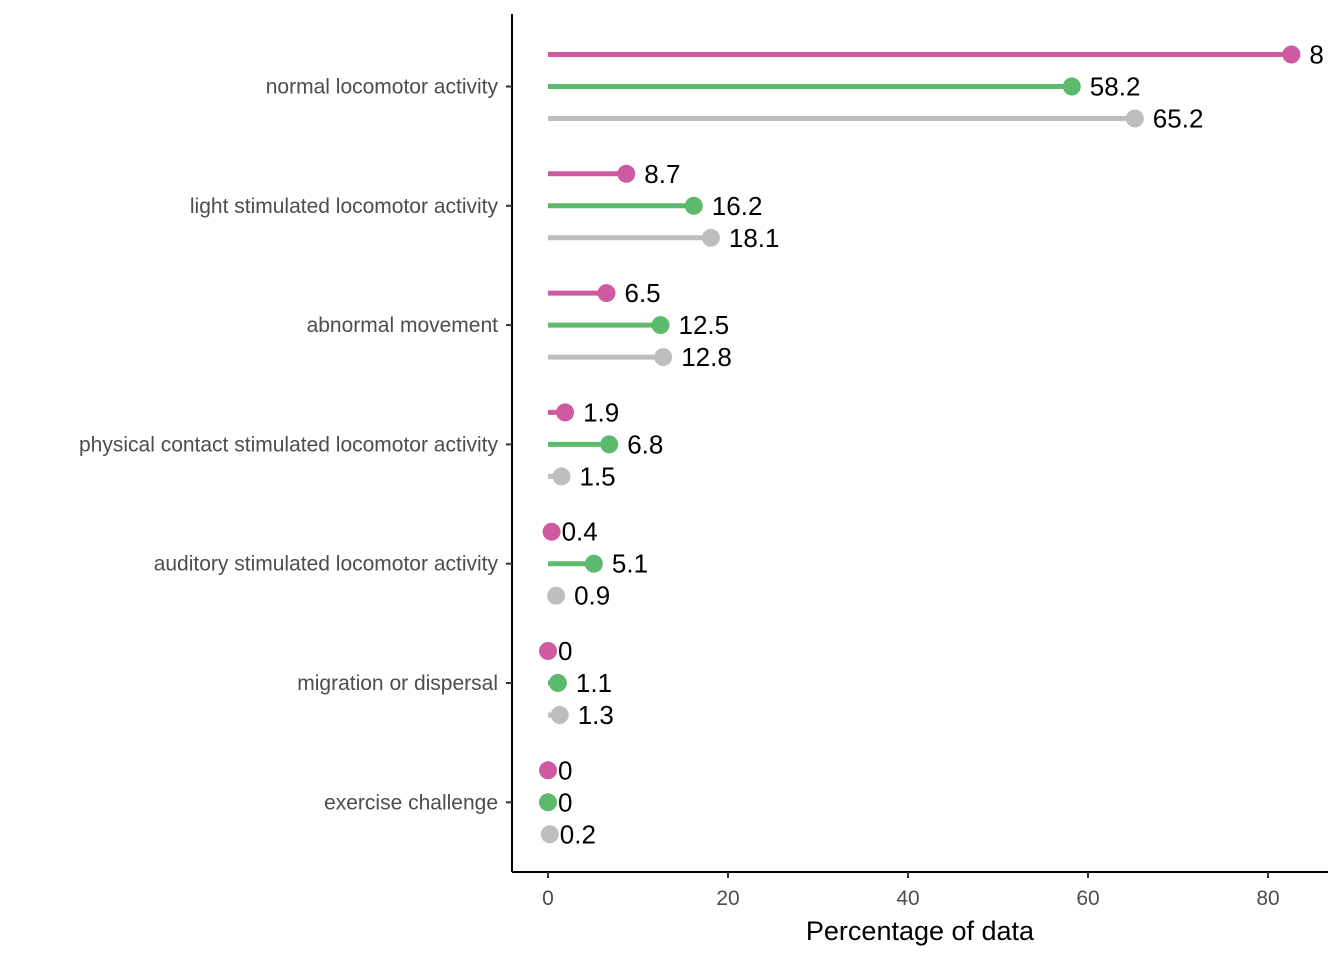 This screenshot has width=1344, height=960. What do you see at coordinates (326, 564) in the screenshot?
I see `category-label: auditory stimulated locomotor activity` at bounding box center [326, 564].